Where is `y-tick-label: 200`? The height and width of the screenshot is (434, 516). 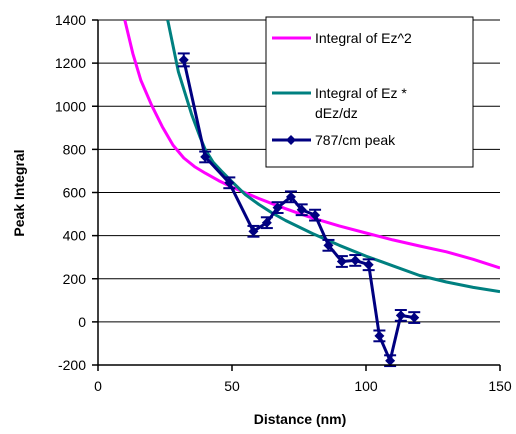 y-tick-label: 200 is located at coordinates (75, 279).